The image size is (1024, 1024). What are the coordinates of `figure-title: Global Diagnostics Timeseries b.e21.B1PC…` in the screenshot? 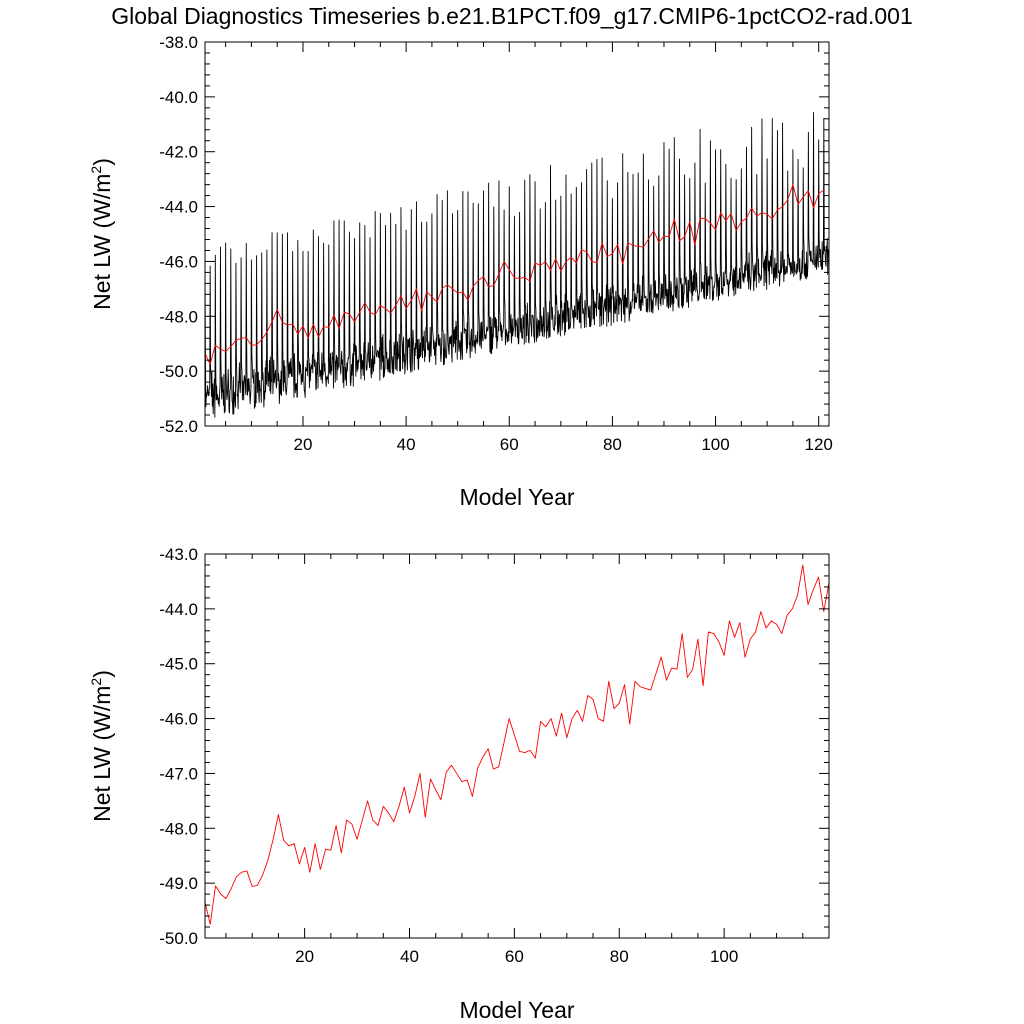 It's located at (512, 16).